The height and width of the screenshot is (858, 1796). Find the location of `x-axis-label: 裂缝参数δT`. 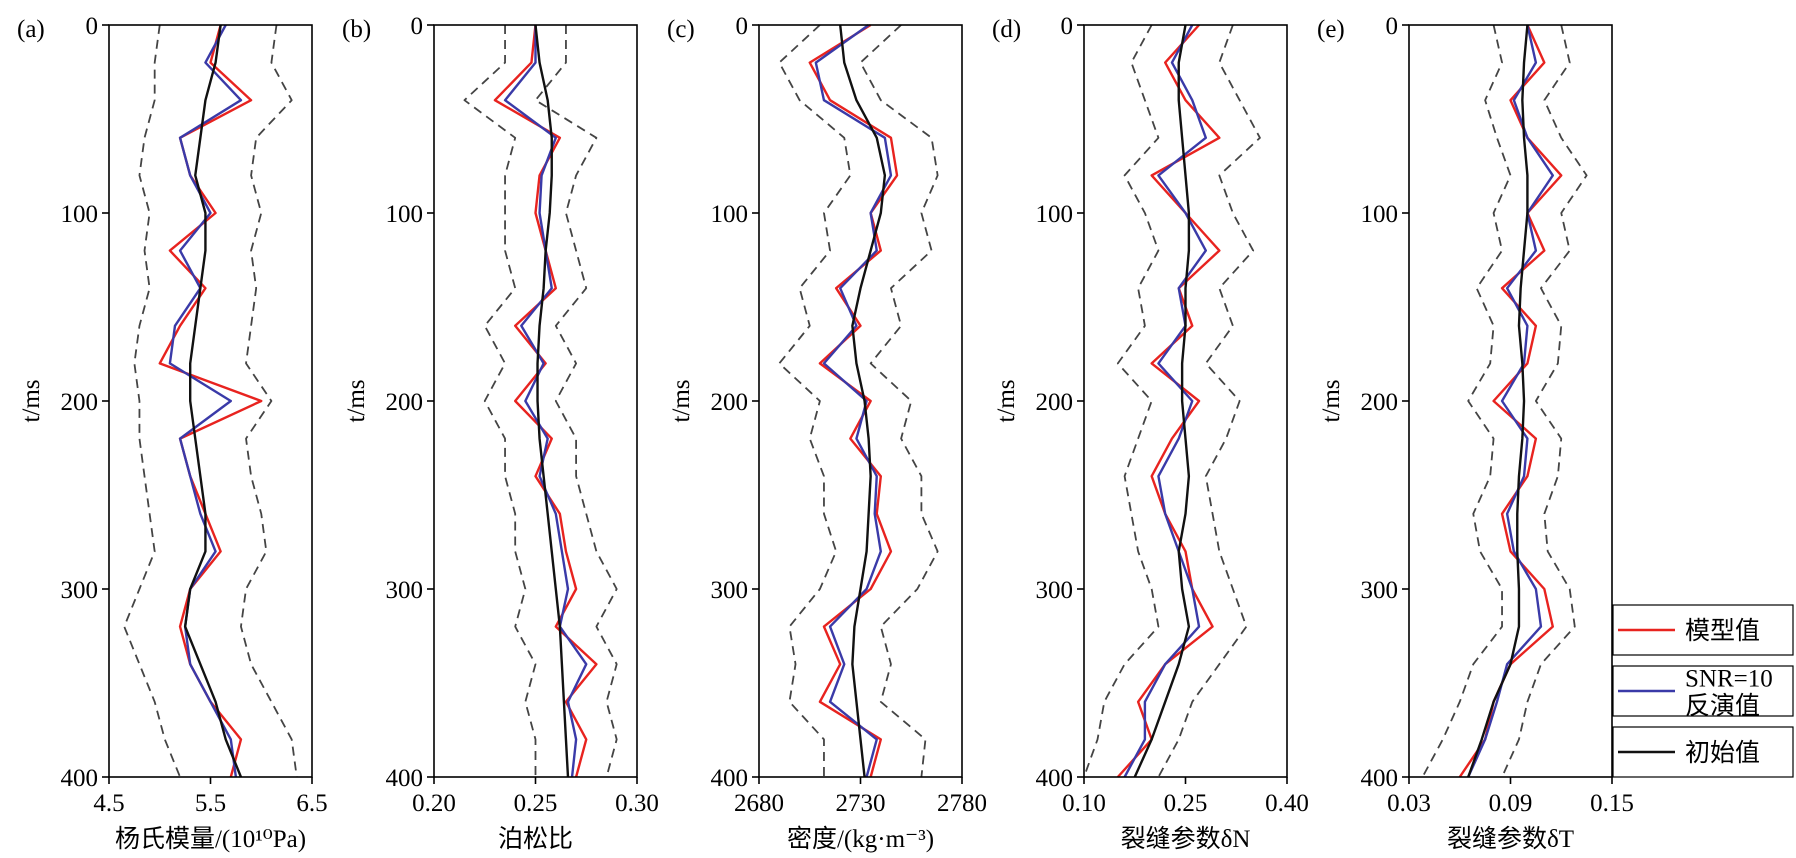

x-axis-label: 裂缝参数δT is located at coordinates (1510, 839).